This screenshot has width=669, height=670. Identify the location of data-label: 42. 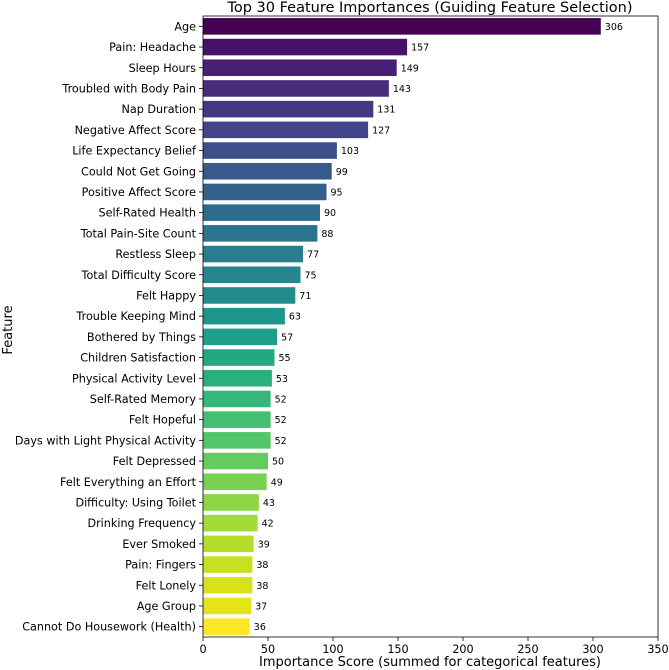
(268, 524).